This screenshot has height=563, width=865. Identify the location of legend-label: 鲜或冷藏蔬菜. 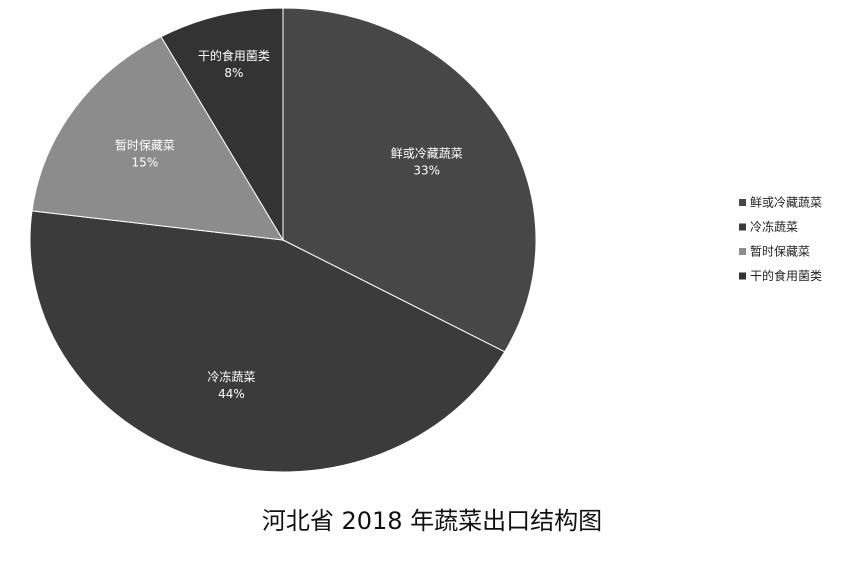
(786, 203).